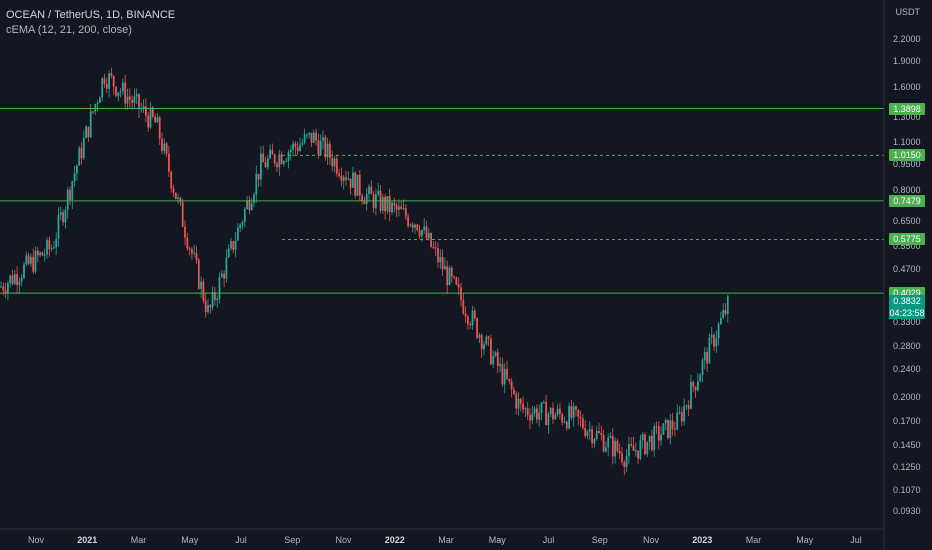 The height and width of the screenshot is (550, 932). What do you see at coordinates (907, 245) in the screenshot?
I see `price-tick-label: 0.5500` at bounding box center [907, 245].